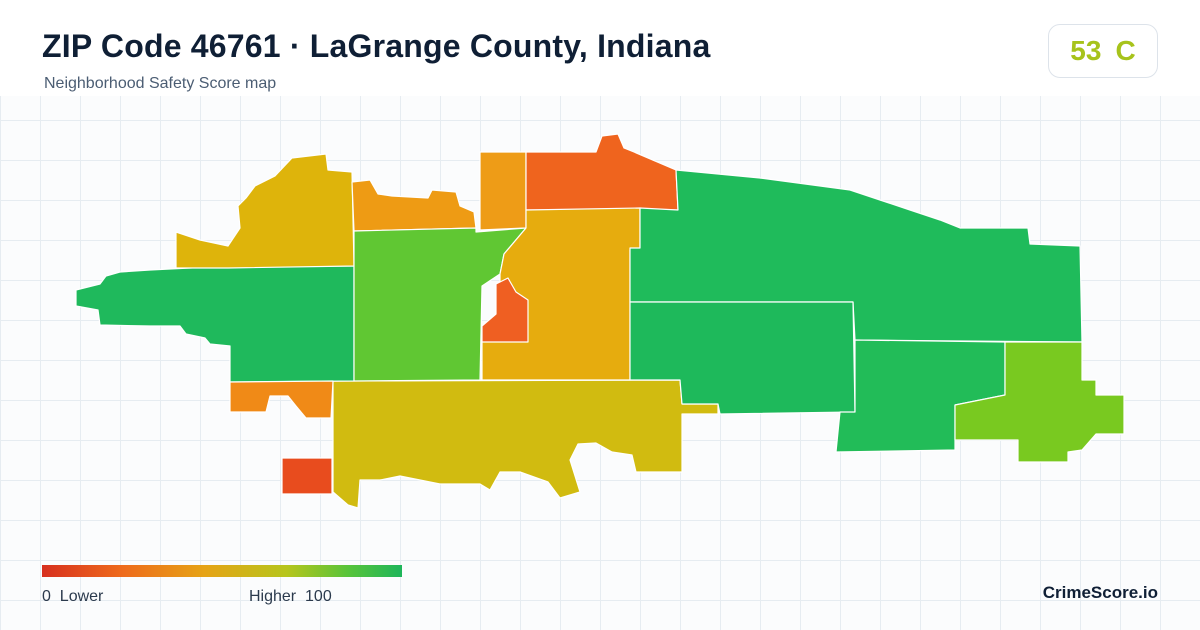 This screenshot has width=1200, height=630. Describe the element at coordinates (281, 399) in the screenshot. I see `region-southwest-small` at that location.